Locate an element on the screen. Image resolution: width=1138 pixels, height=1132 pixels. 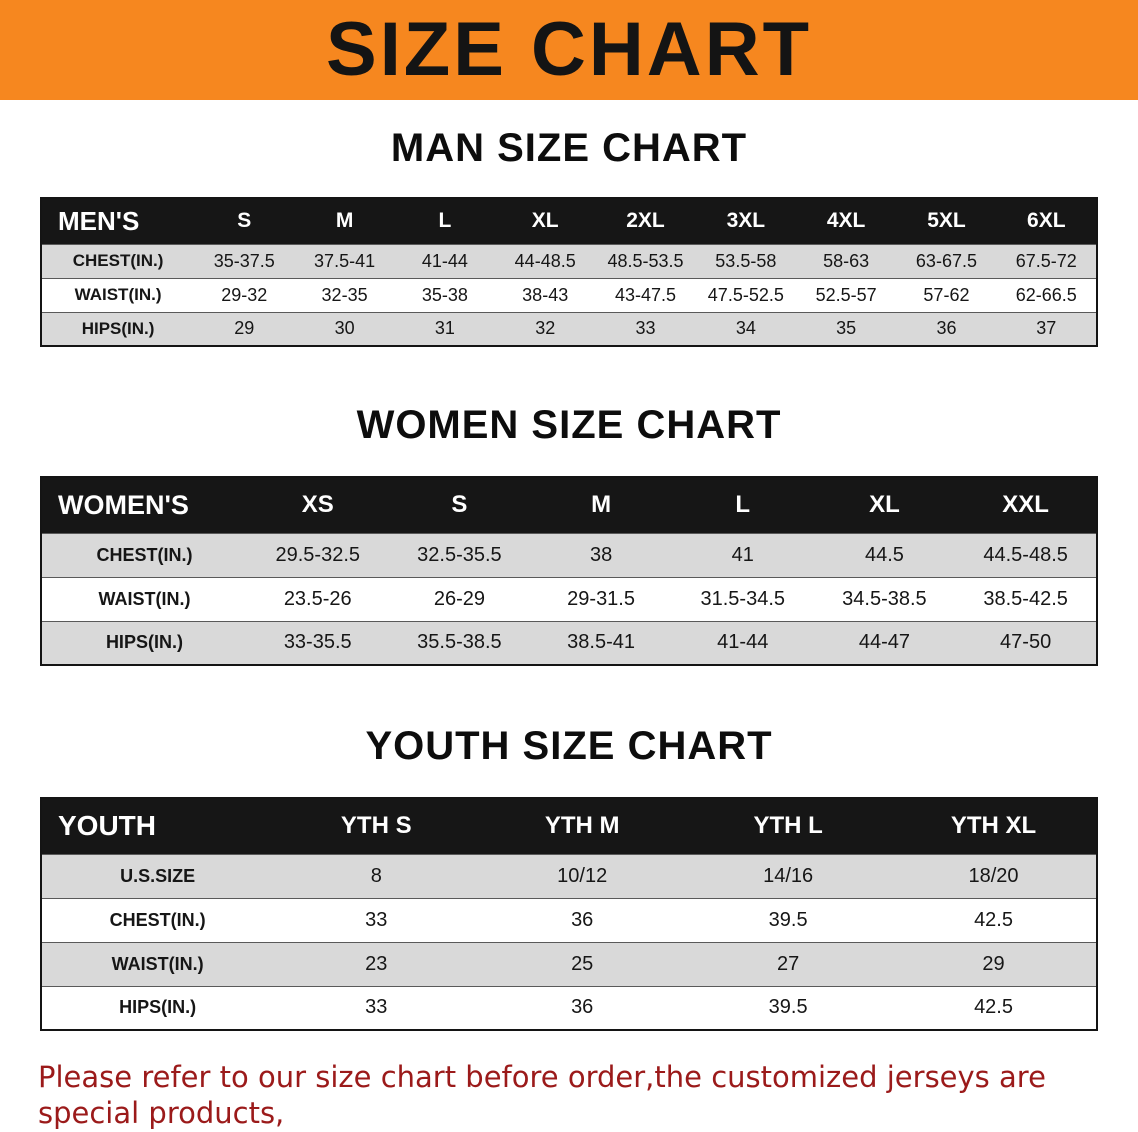
value-cell: 47-50 is located at coordinates (1026, 642).